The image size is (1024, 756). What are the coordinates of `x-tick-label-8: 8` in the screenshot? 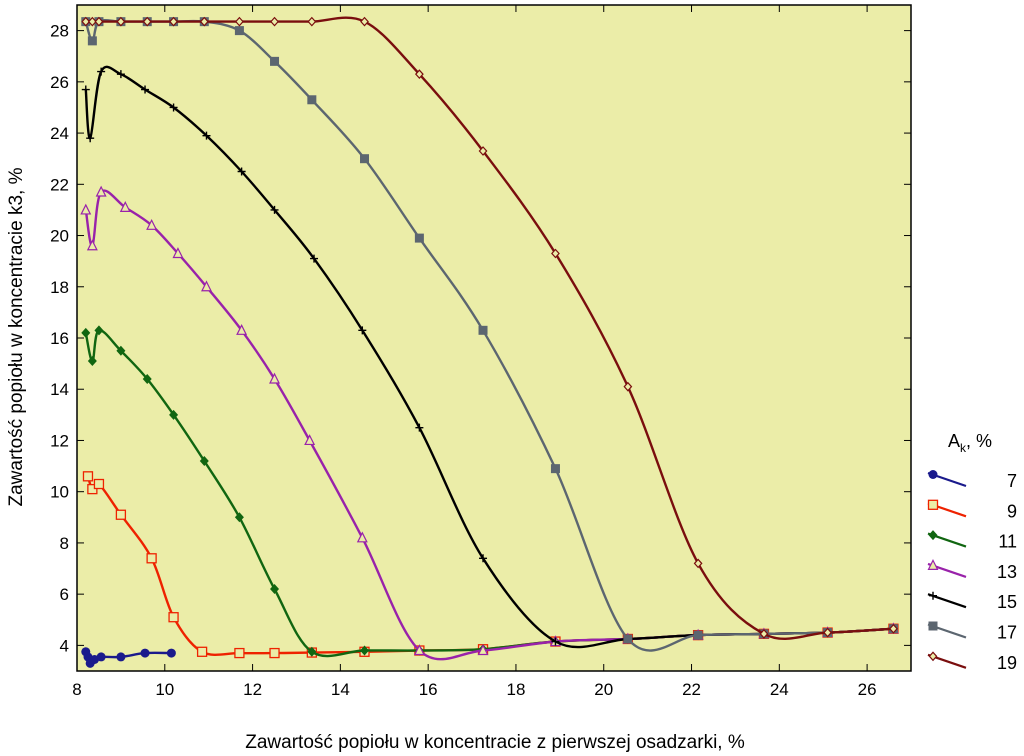 It's located at (76, 689).